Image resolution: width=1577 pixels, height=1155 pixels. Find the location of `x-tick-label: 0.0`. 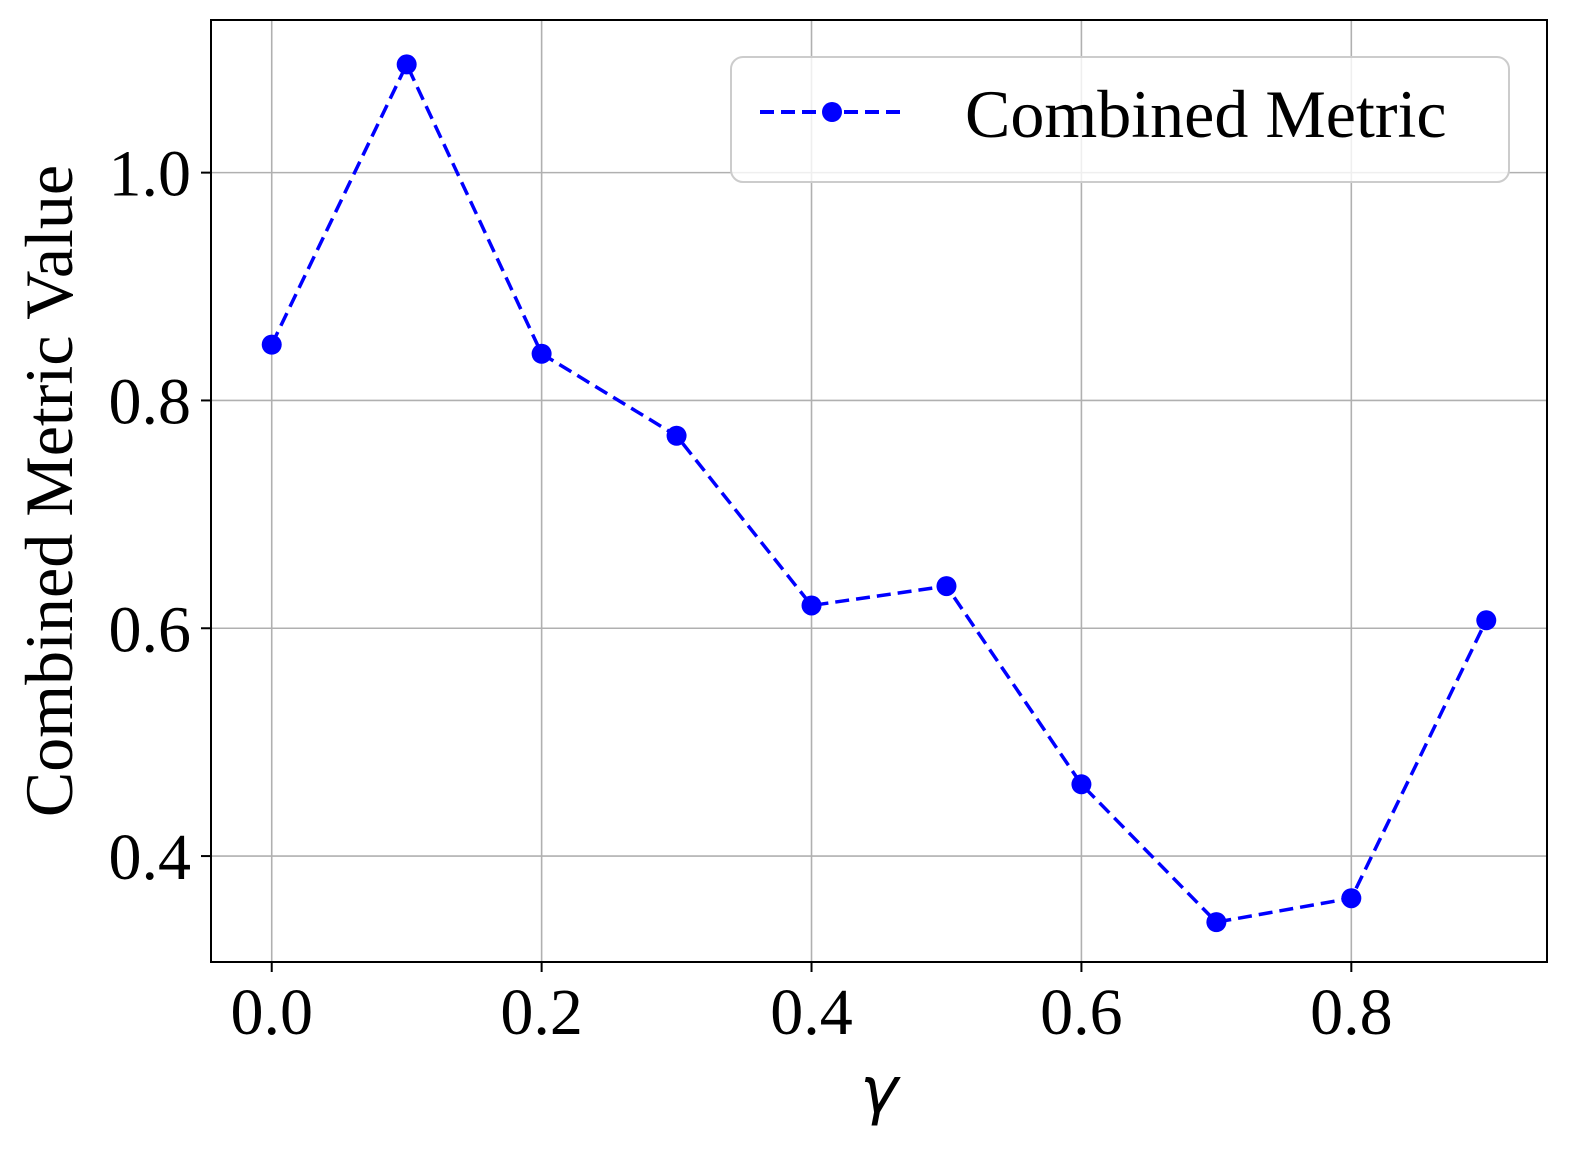

x-tick-label: 0.0 is located at coordinates (271, 1012).